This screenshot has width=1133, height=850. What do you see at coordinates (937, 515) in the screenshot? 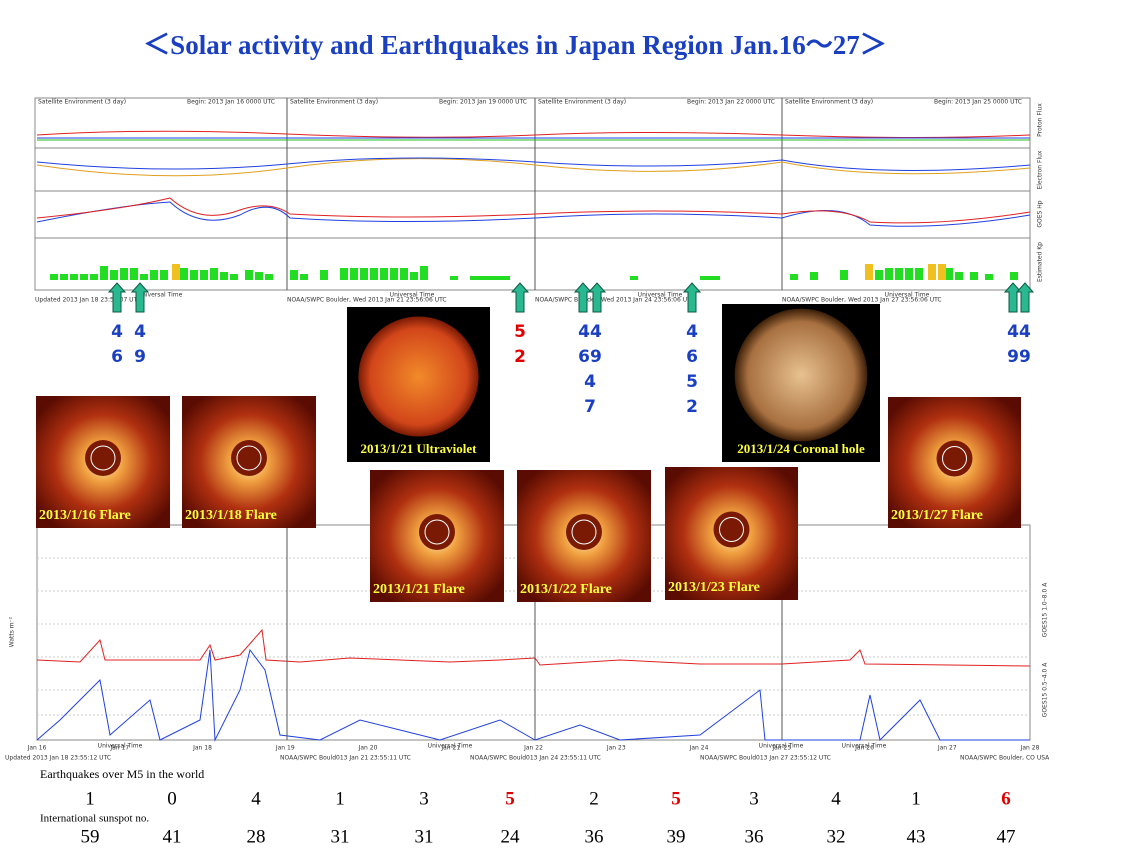
I see `image-caption: 2013/1/27 Flare` at bounding box center [937, 515].